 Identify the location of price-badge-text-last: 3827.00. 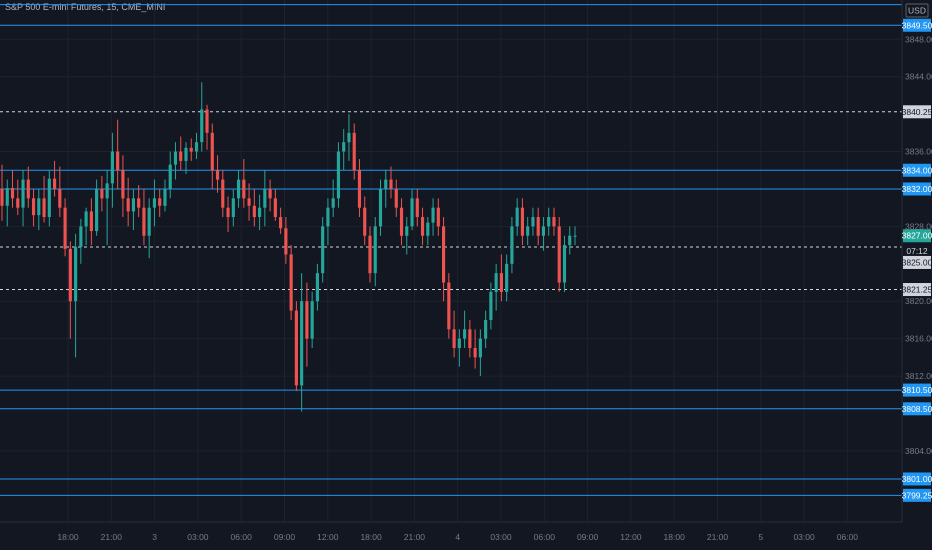
(917, 236).